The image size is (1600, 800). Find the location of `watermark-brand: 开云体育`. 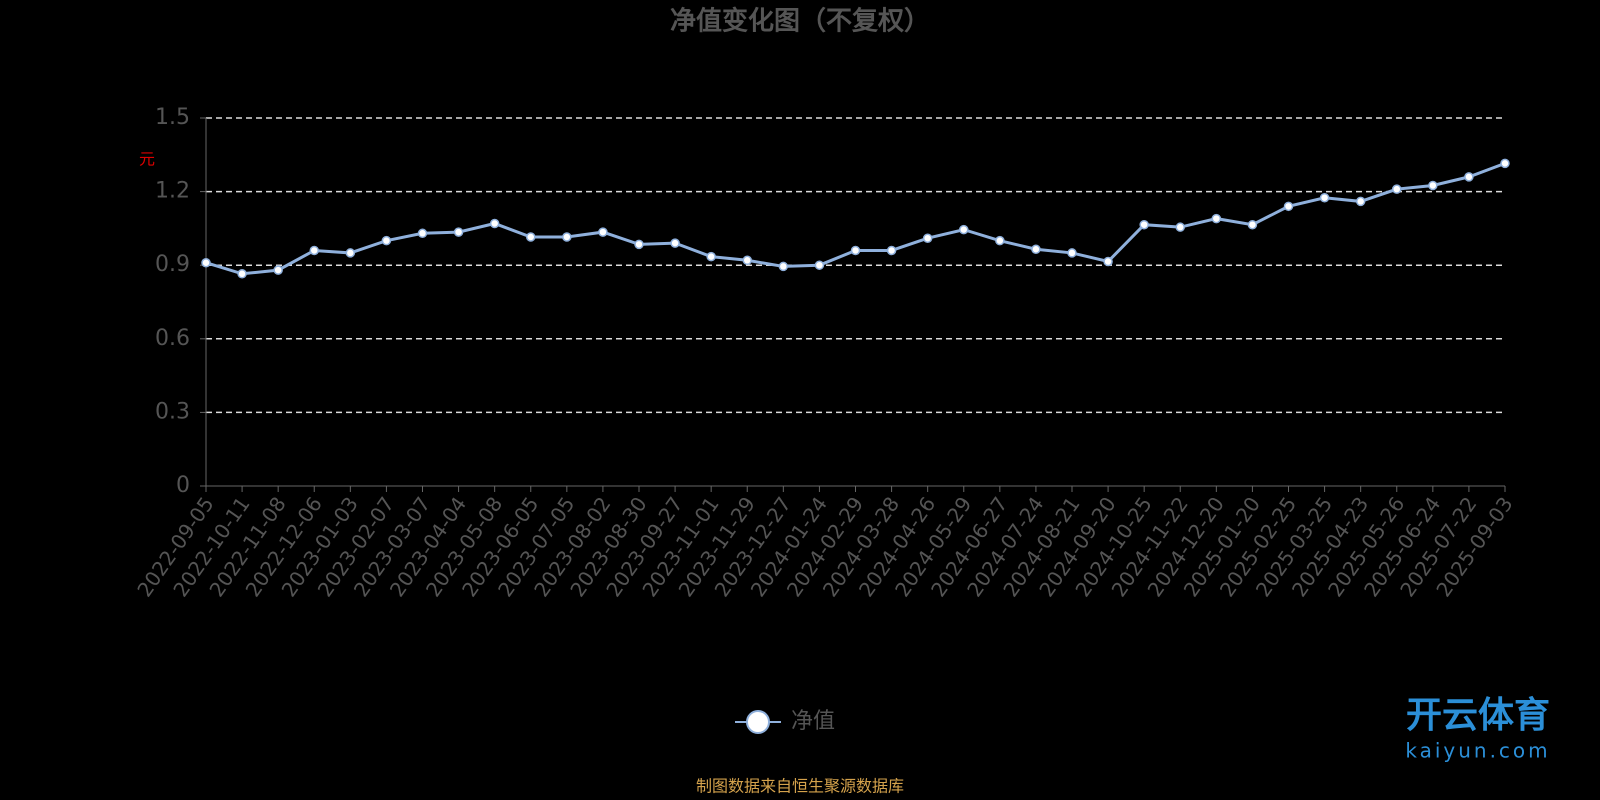

watermark-brand: 开云体育 is located at coordinates (1478, 715).